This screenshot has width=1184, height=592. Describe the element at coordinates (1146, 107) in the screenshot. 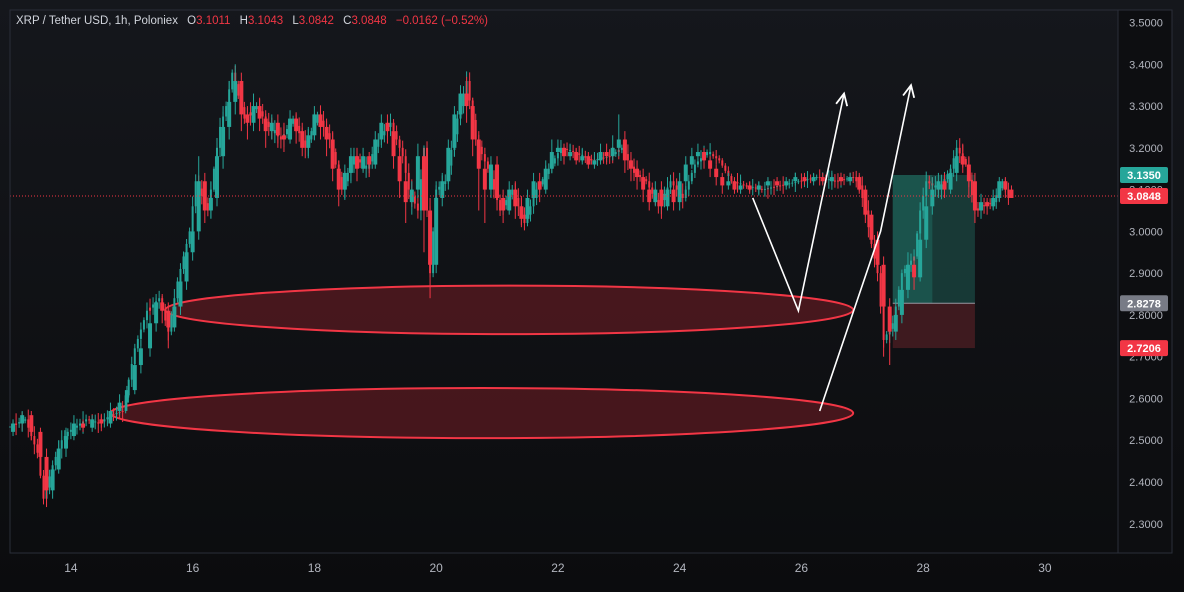

I see `y-tick-label: 3.3000` at that location.